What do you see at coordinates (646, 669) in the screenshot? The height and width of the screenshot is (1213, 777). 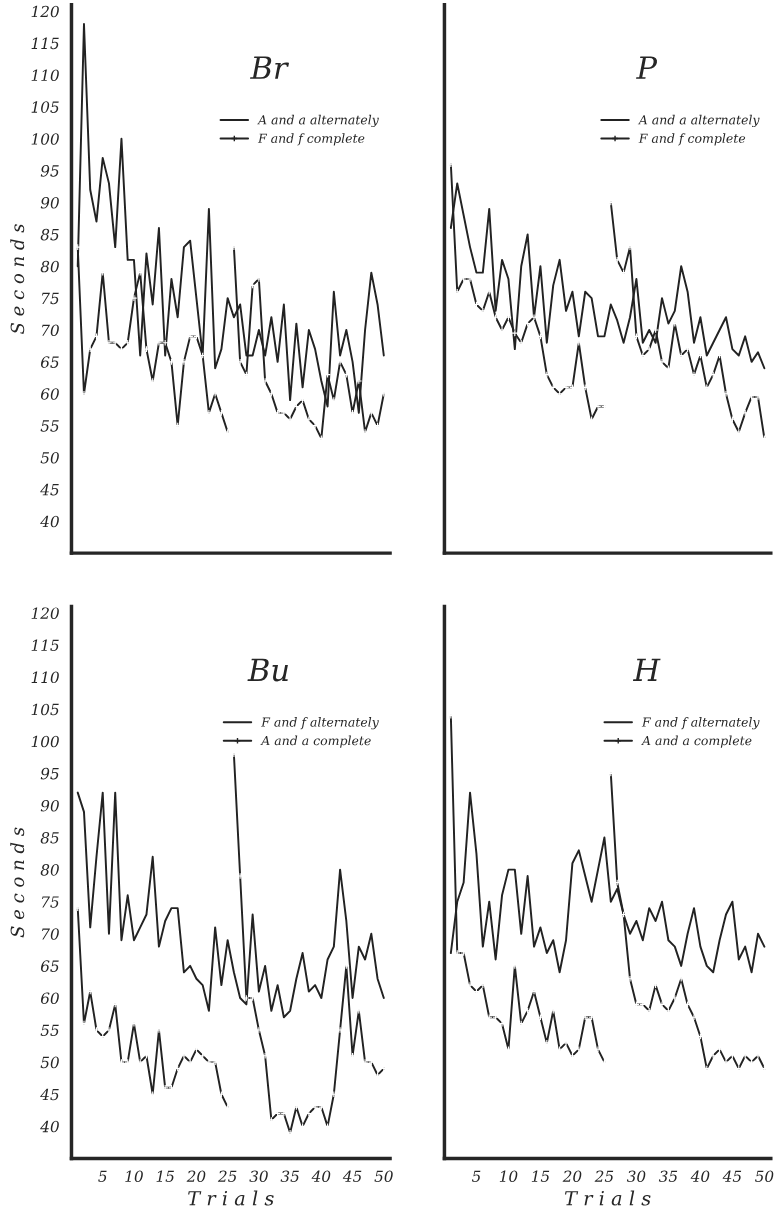 I see `text: H` at bounding box center [646, 669].